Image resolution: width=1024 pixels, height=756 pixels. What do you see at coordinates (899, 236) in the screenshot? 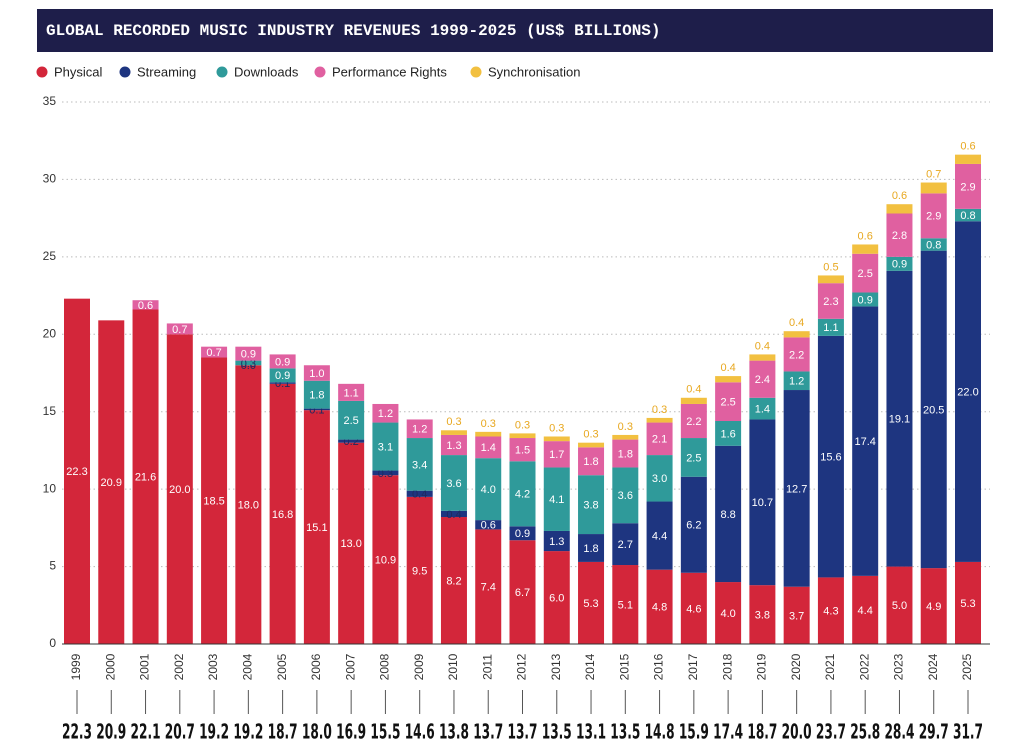
I see `value-label: 2.8` at bounding box center [899, 236].